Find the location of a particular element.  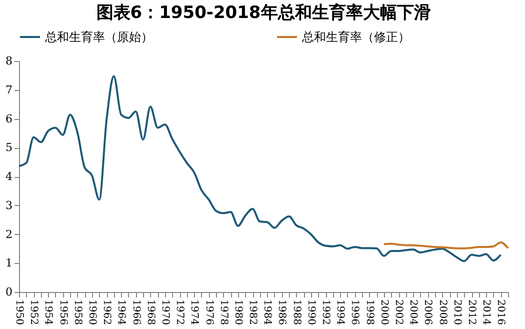

x-tick-label: 2014 is located at coordinates (486, 312).